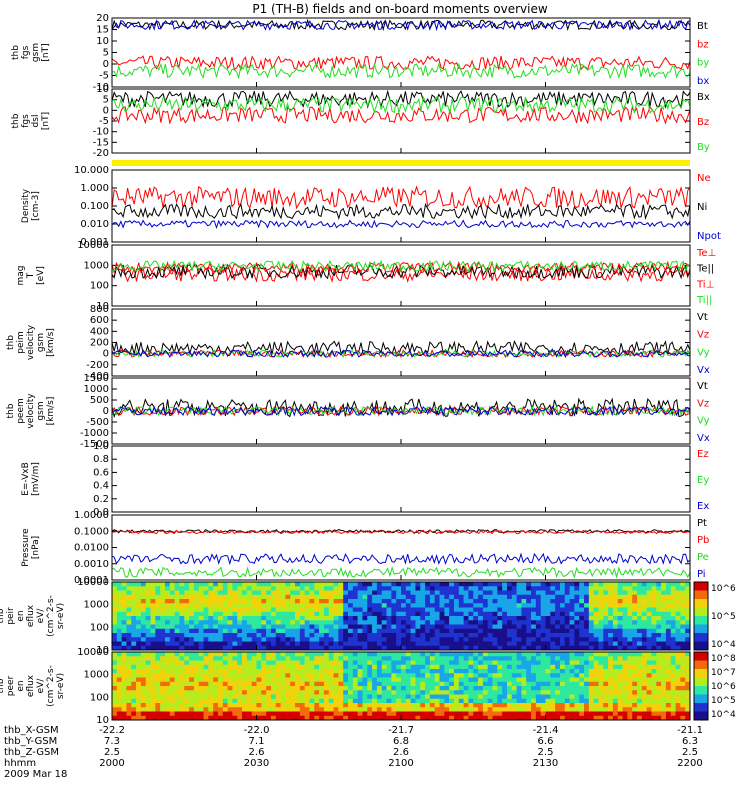 This screenshot has height=800, width=750. I want to click on series-Vx-line, so click(401, 411).